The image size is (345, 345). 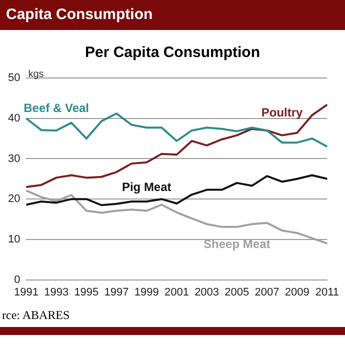 What do you see at coordinates (14, 78) in the screenshot?
I see `y-tick-label: 50` at bounding box center [14, 78].